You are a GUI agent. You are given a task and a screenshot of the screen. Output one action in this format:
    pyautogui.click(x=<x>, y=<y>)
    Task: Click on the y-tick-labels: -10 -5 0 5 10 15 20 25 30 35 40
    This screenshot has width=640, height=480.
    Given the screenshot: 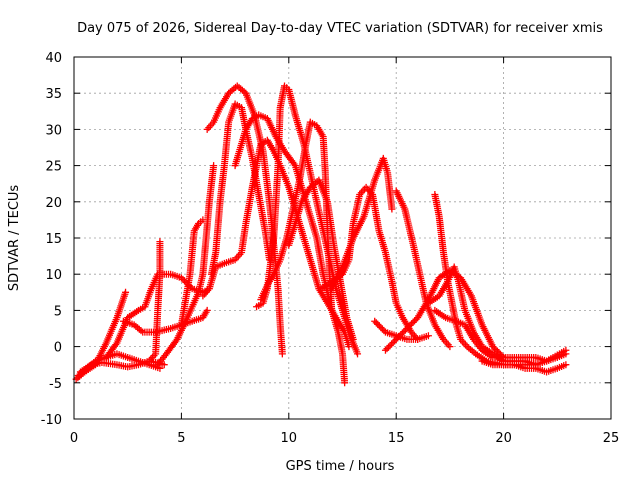 What is the action you would take?
    pyautogui.click(x=51, y=239)
    